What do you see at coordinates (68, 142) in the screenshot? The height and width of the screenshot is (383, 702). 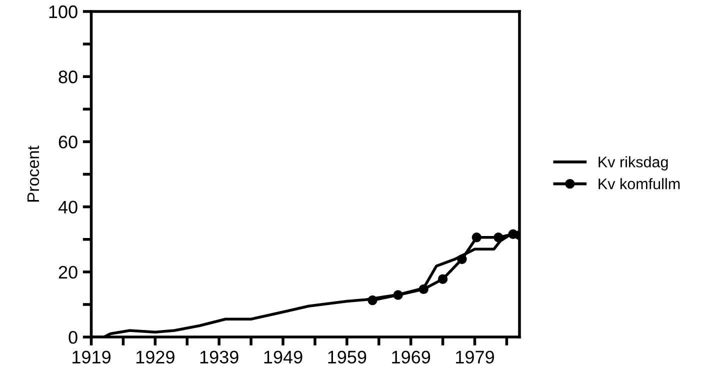 I see `y-tick-label: 60` at bounding box center [68, 142].